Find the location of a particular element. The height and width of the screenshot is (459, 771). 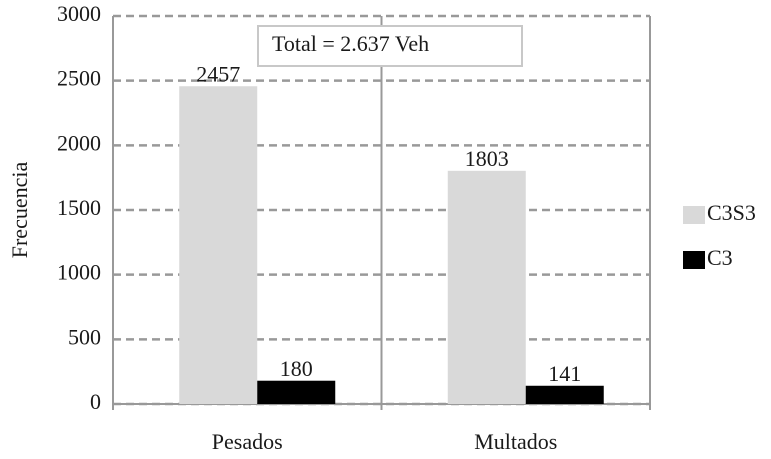

annotation-box is located at coordinates (390, 46).